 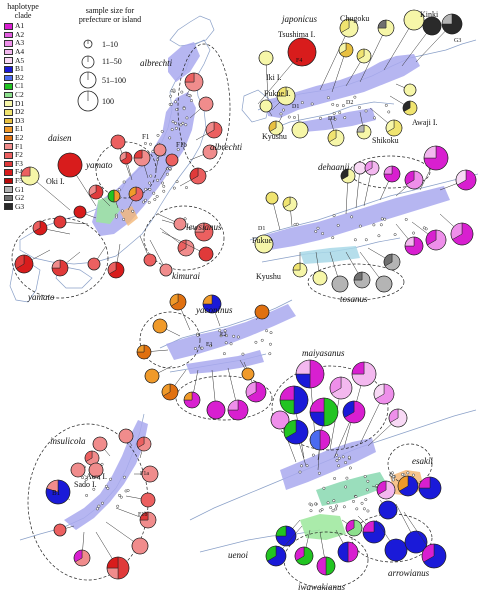 What do you see at coordinates (429, 14) in the screenshot?
I see `place-label-kinki: Kinki` at bounding box center [429, 14].